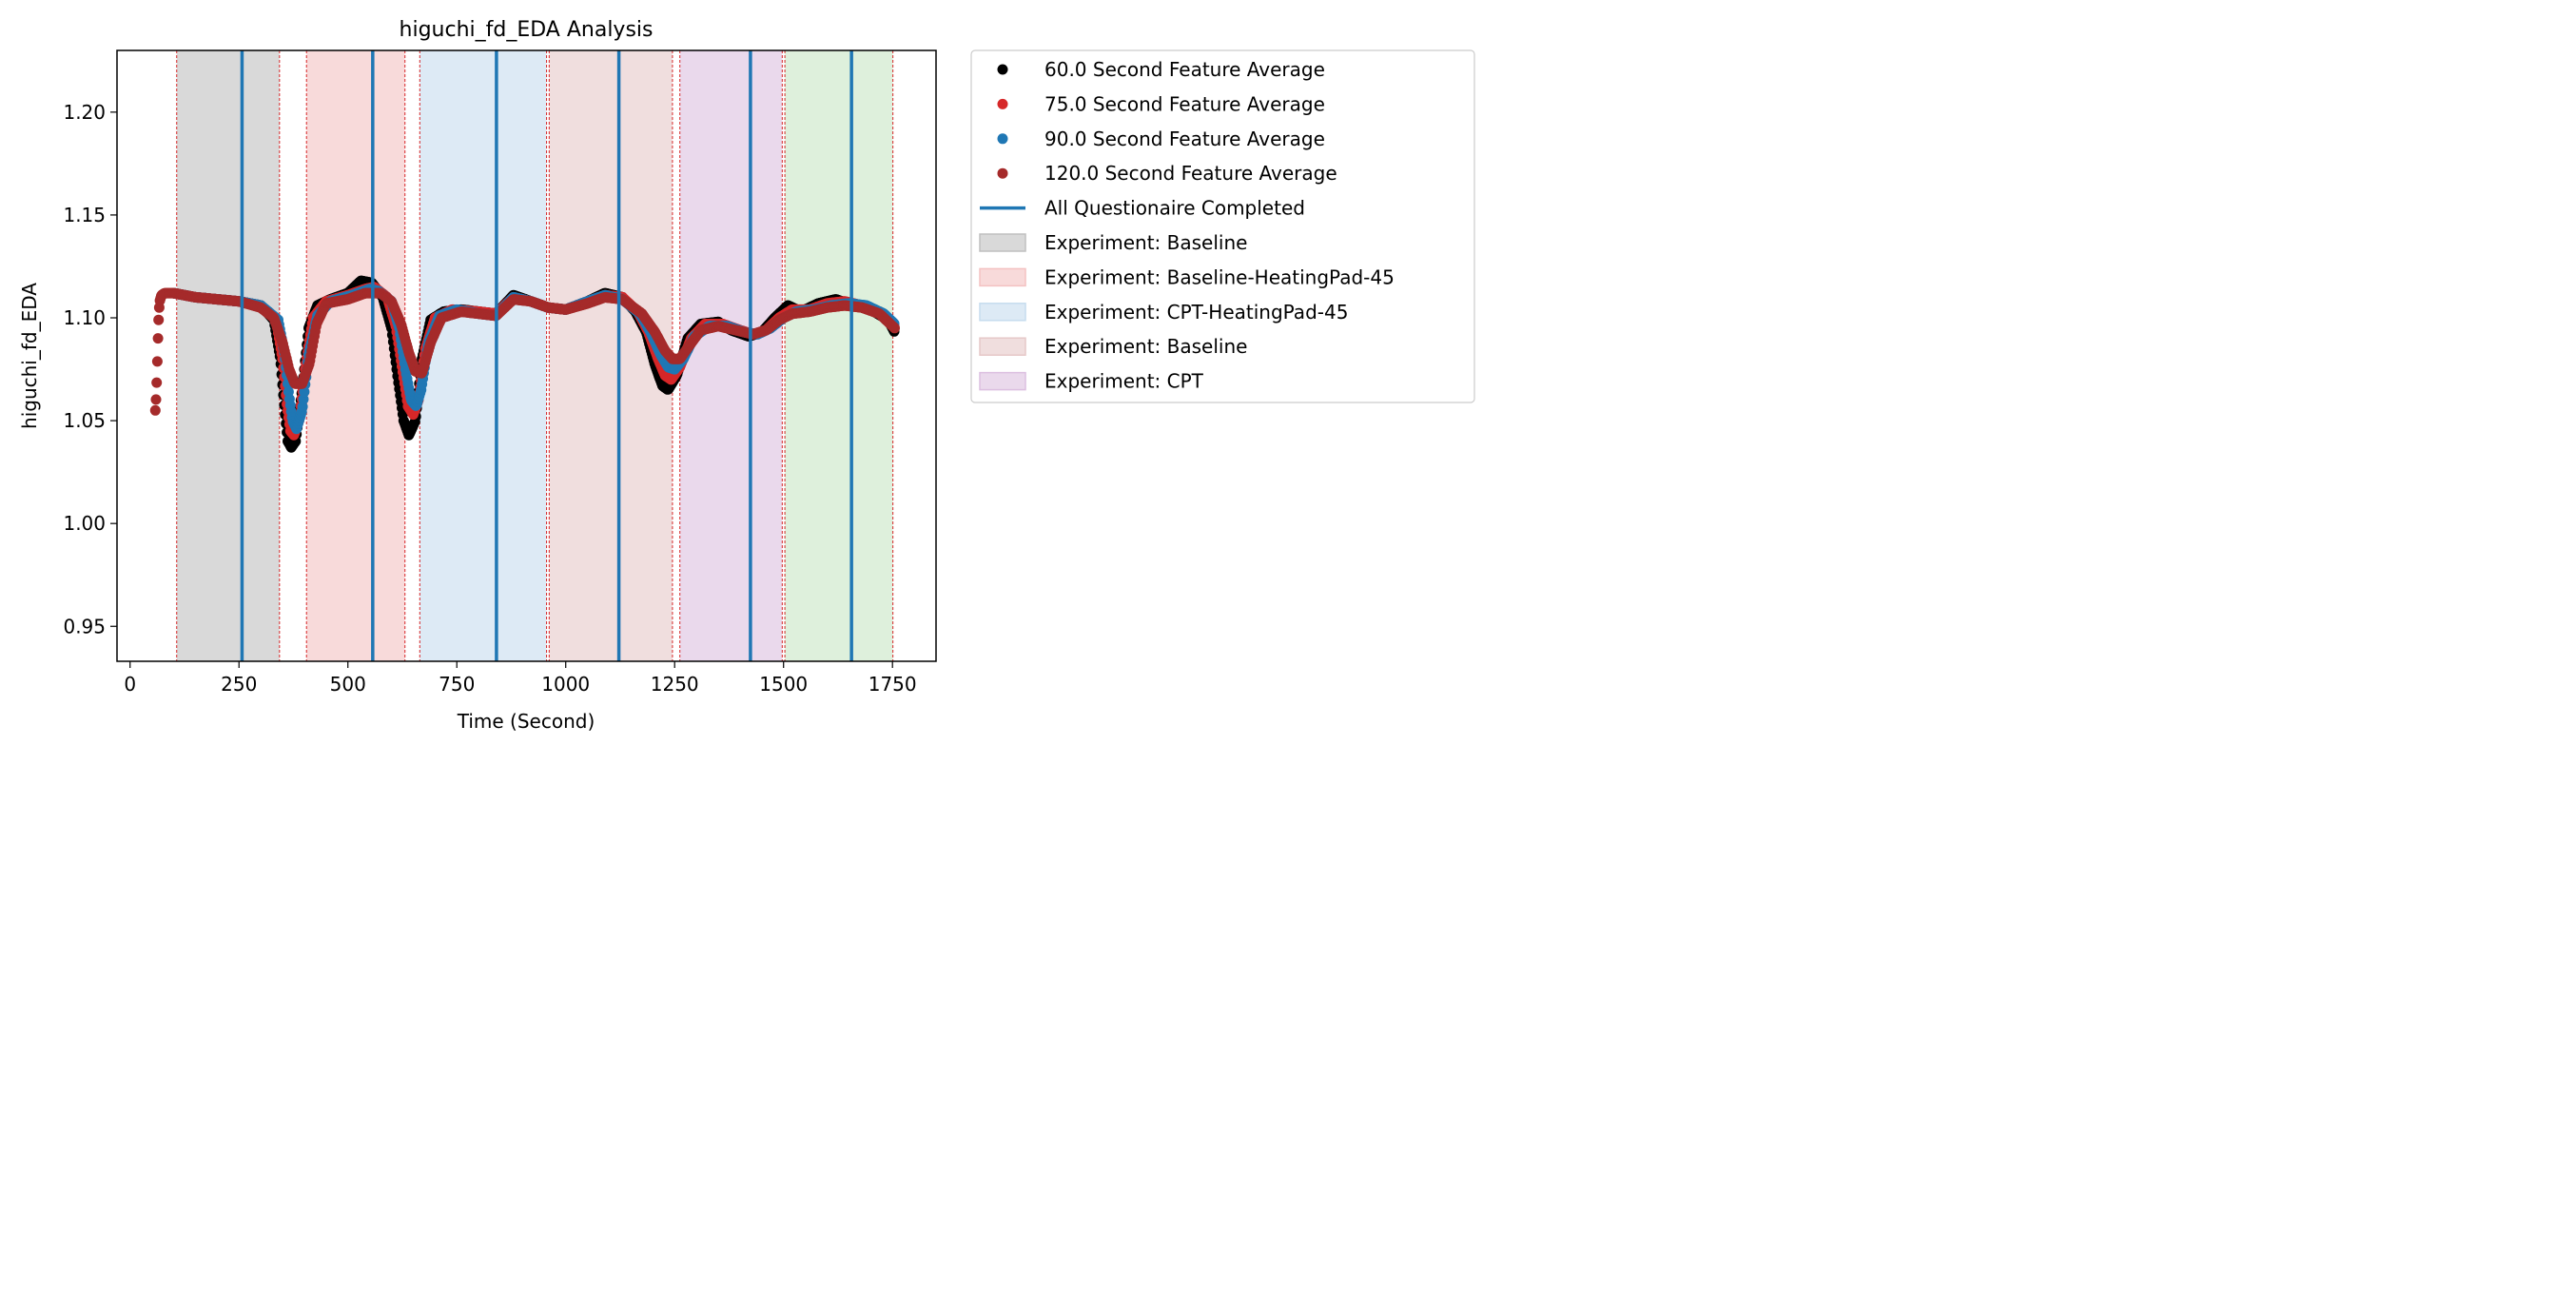  Describe the element at coordinates (1185, 139) in the screenshot. I see `legend-label: 90.0 Second Feature Average` at that location.